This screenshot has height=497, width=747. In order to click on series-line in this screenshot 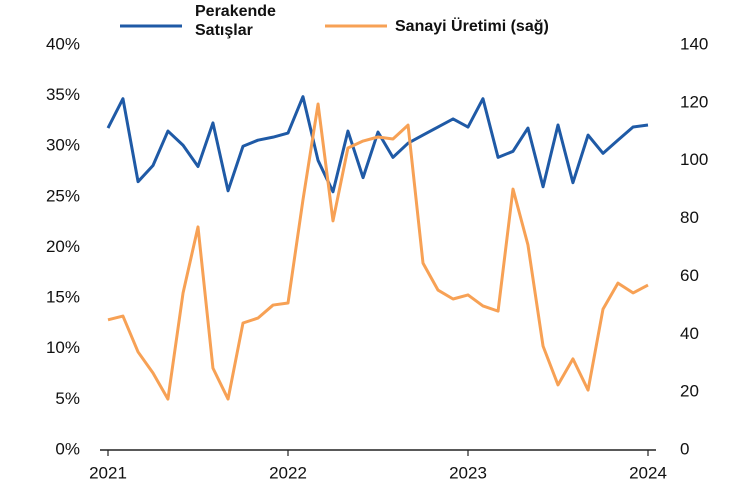, I will do `click(377, 144)`.